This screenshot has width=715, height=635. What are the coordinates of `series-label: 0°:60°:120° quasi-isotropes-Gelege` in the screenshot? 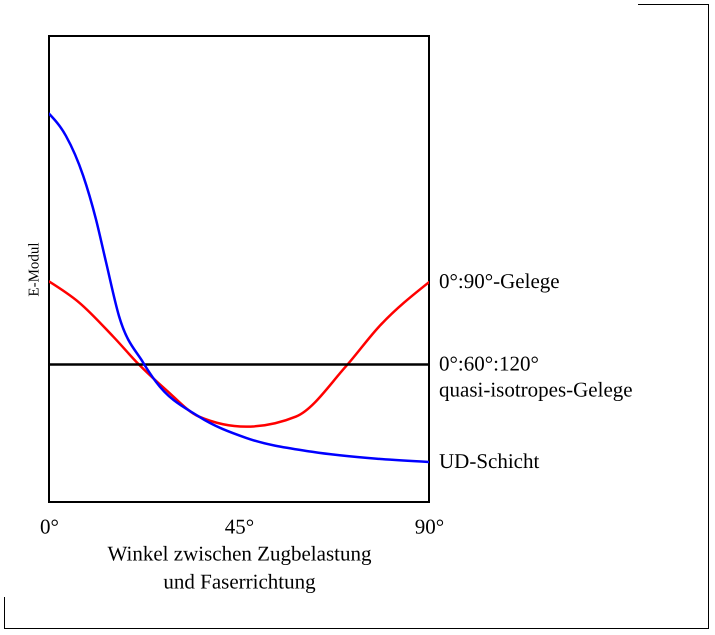 It's located at (536, 377).